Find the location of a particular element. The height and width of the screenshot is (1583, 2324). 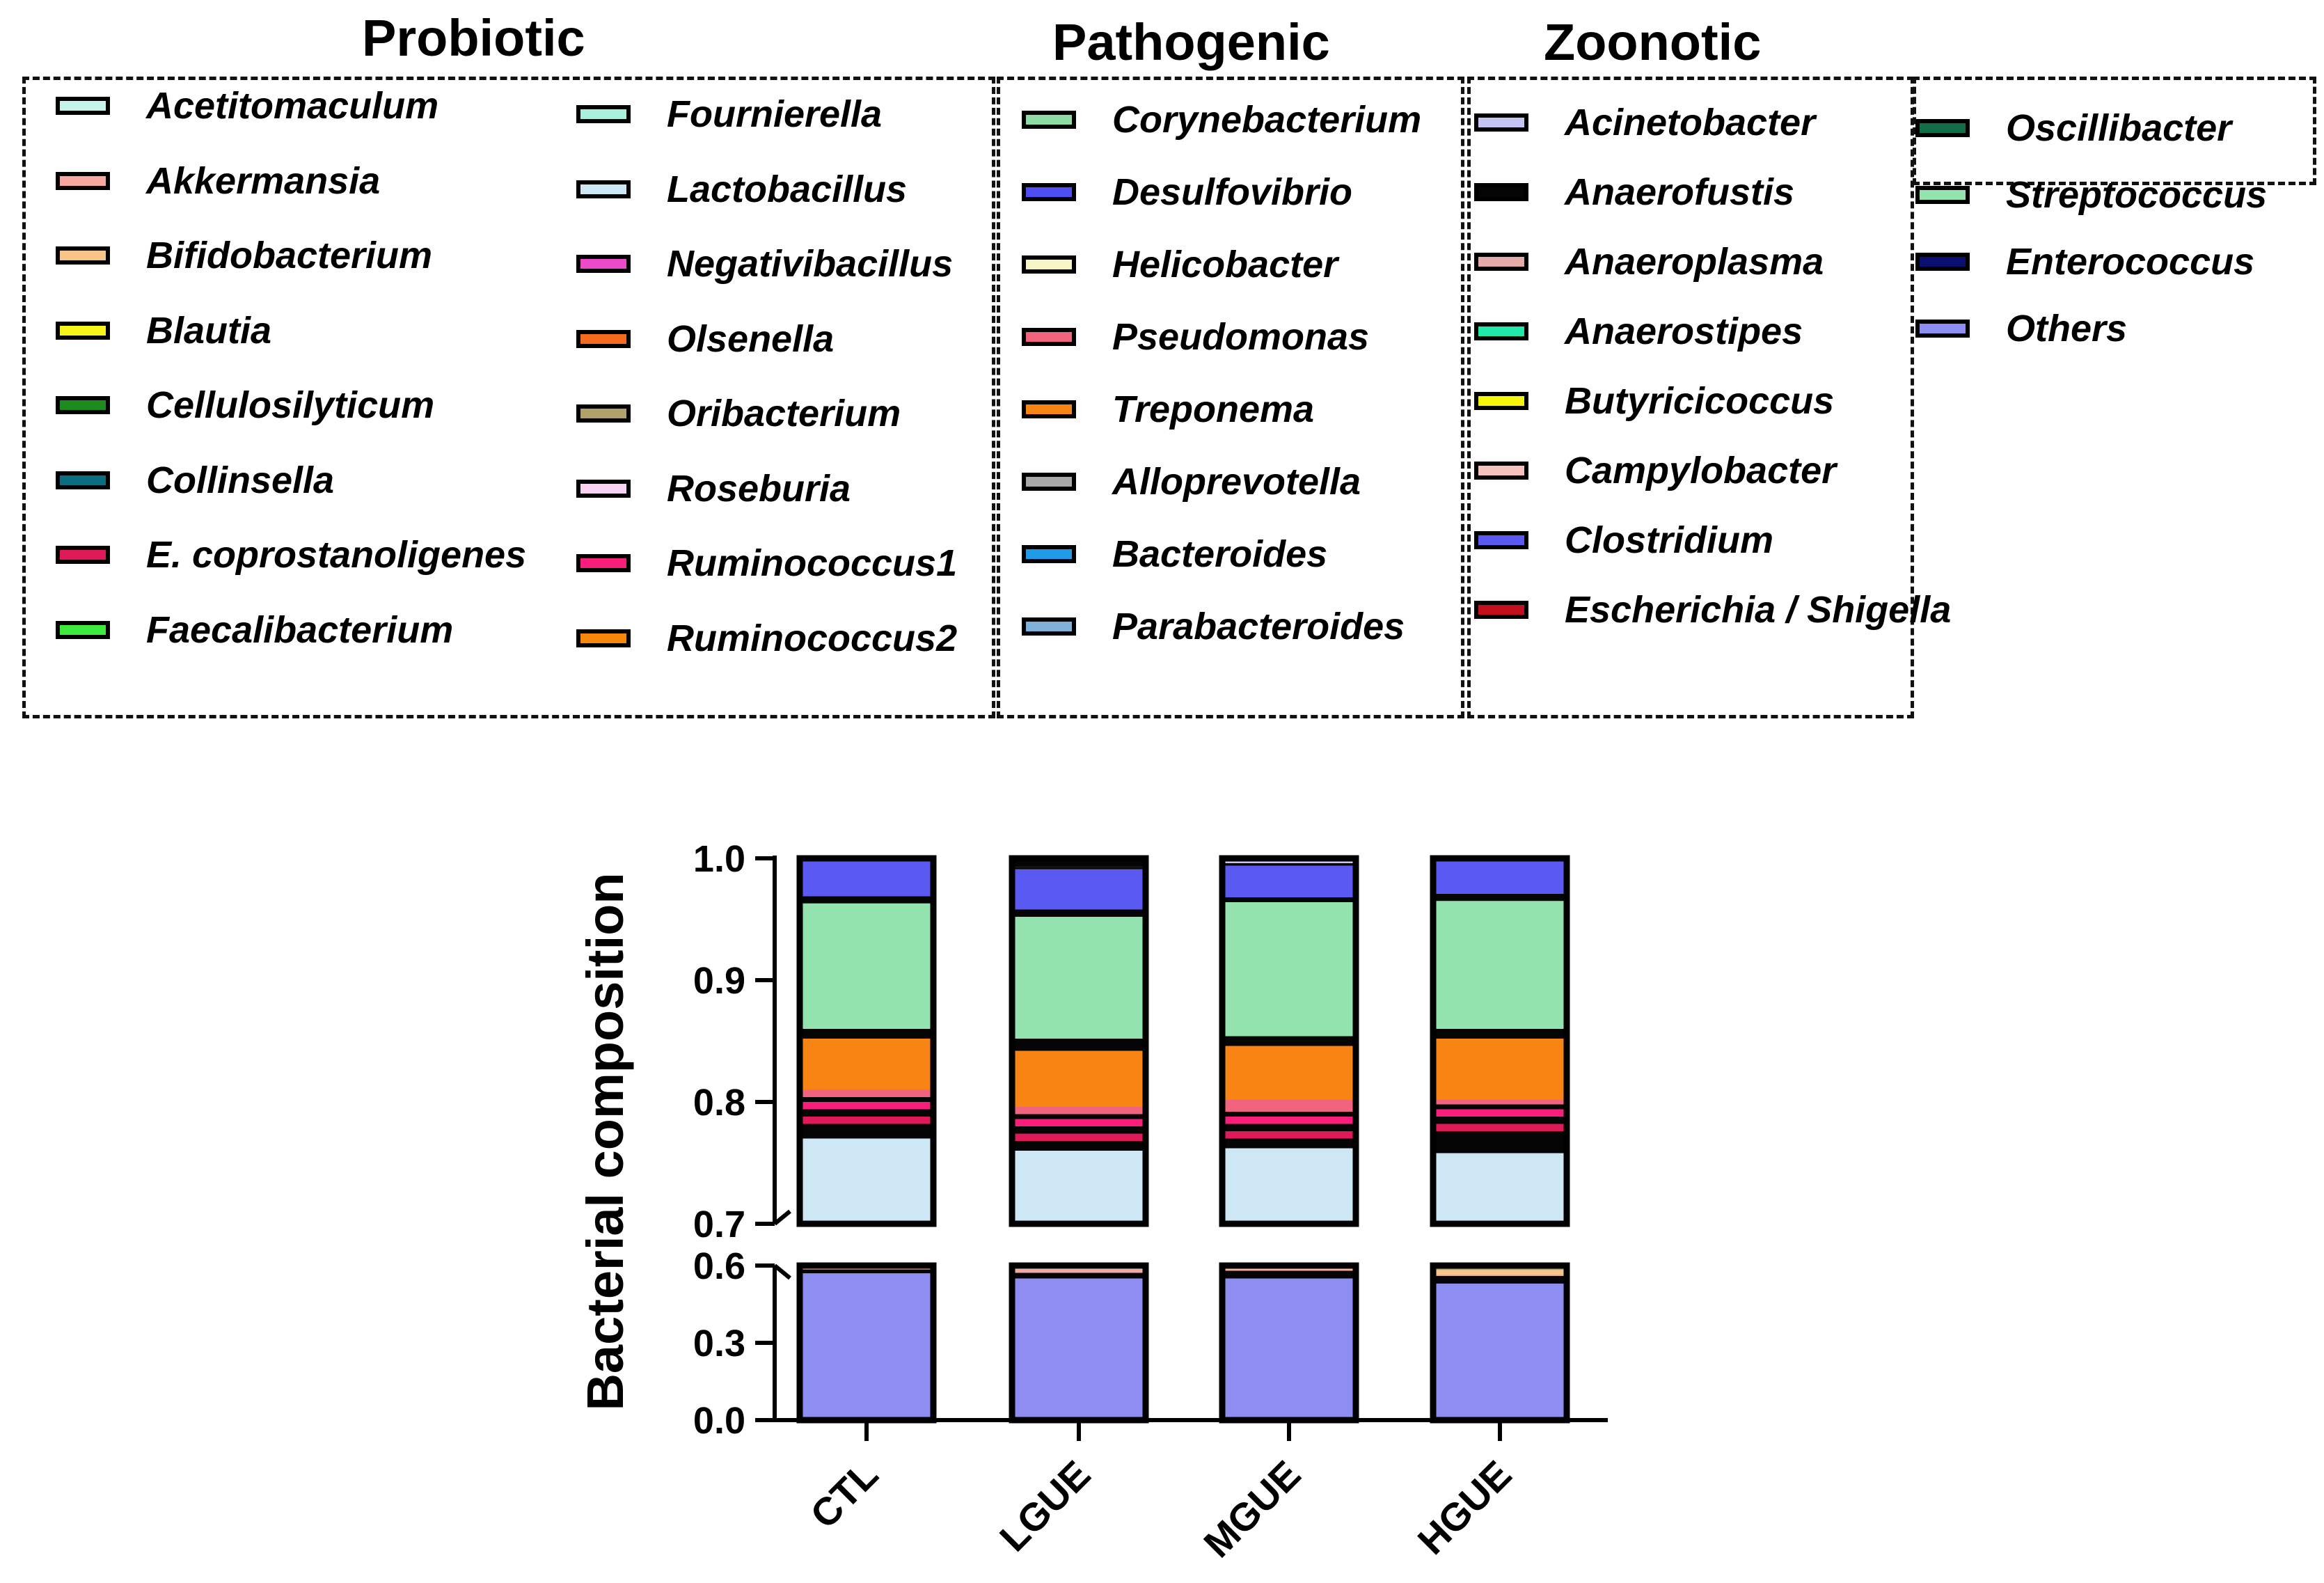

legend-item-olsenella: Olsenella is located at coordinates (705, 339).